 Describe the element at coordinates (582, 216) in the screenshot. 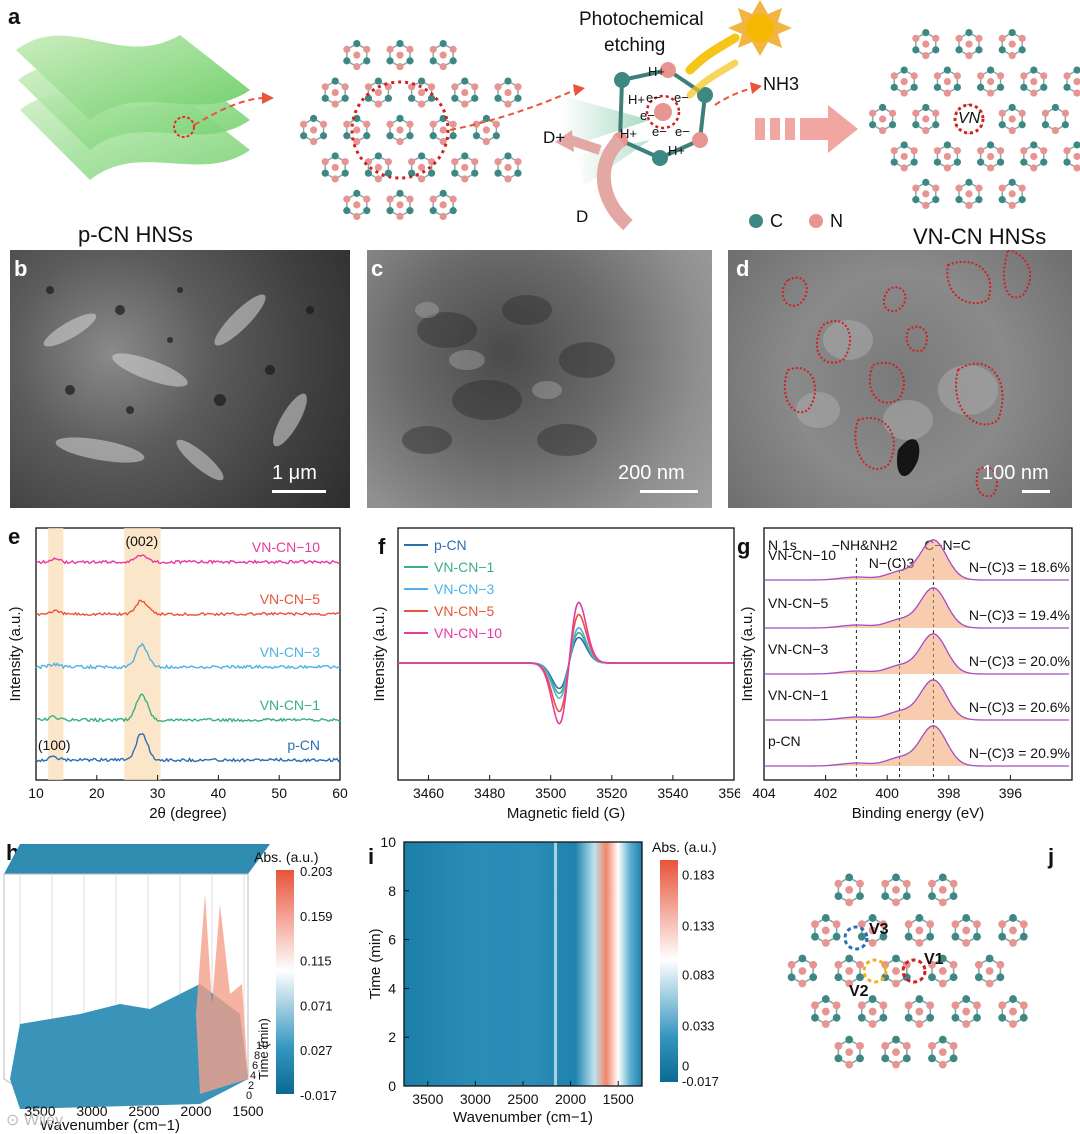

I see `d-label: D` at that location.